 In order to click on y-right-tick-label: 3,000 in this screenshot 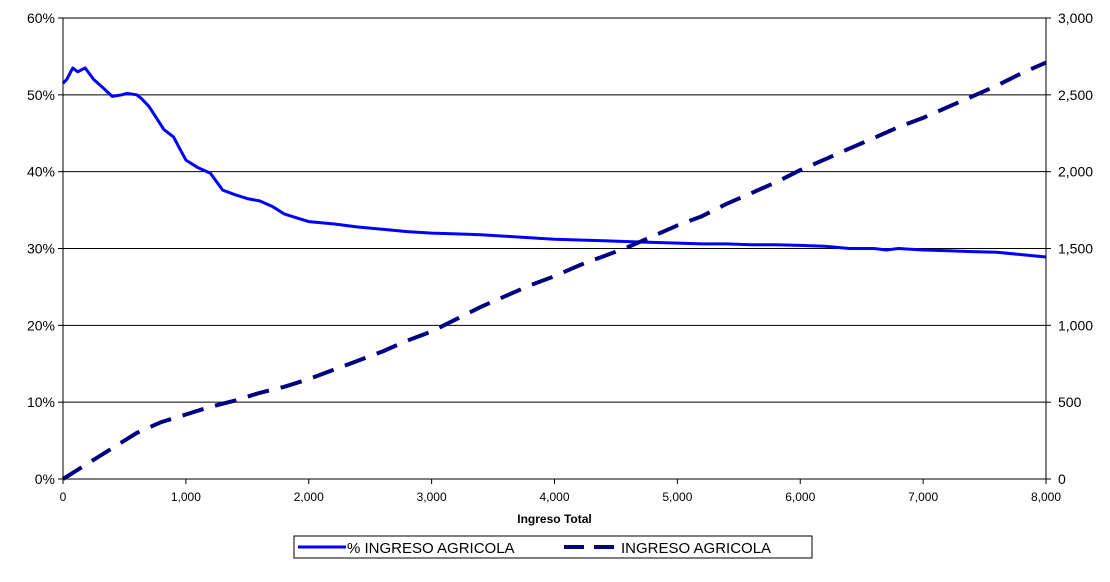, I will do `click(1075, 18)`.